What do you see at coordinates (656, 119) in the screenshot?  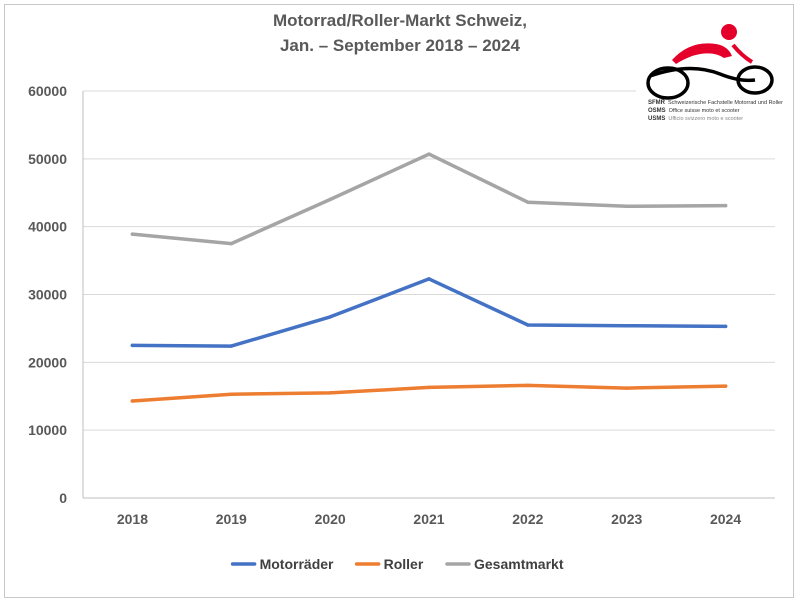 I see `logo-abbr-usms: USMS` at bounding box center [656, 119].